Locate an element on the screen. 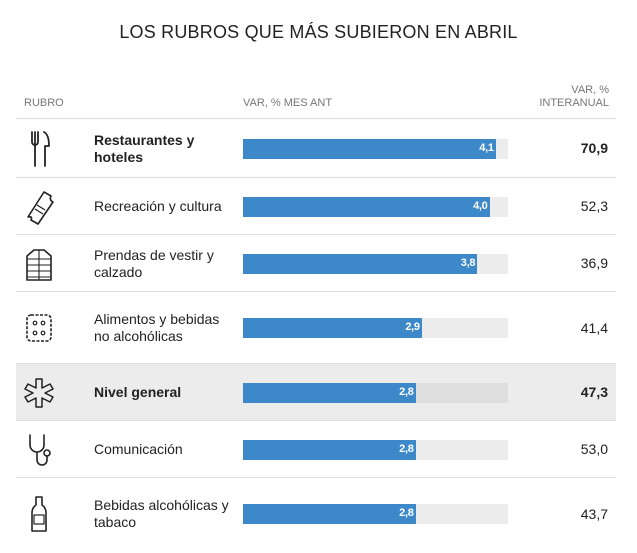  bar-track: 4,1 is located at coordinates (375, 148).